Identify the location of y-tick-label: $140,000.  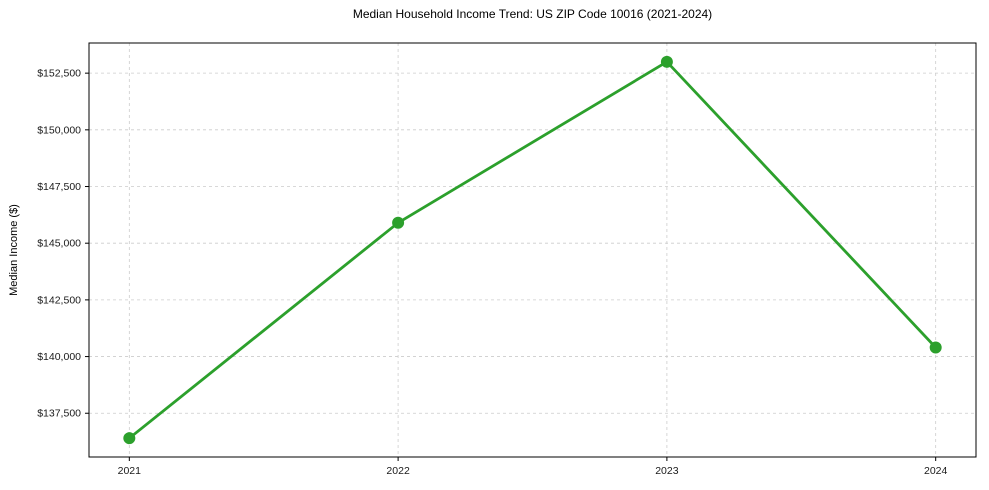
(59, 357).